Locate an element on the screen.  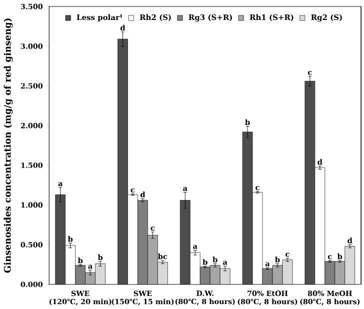
y-axis-title: Ginsenosides concentration (mg/g of red ginseng) is located at coordinates (8, 145).